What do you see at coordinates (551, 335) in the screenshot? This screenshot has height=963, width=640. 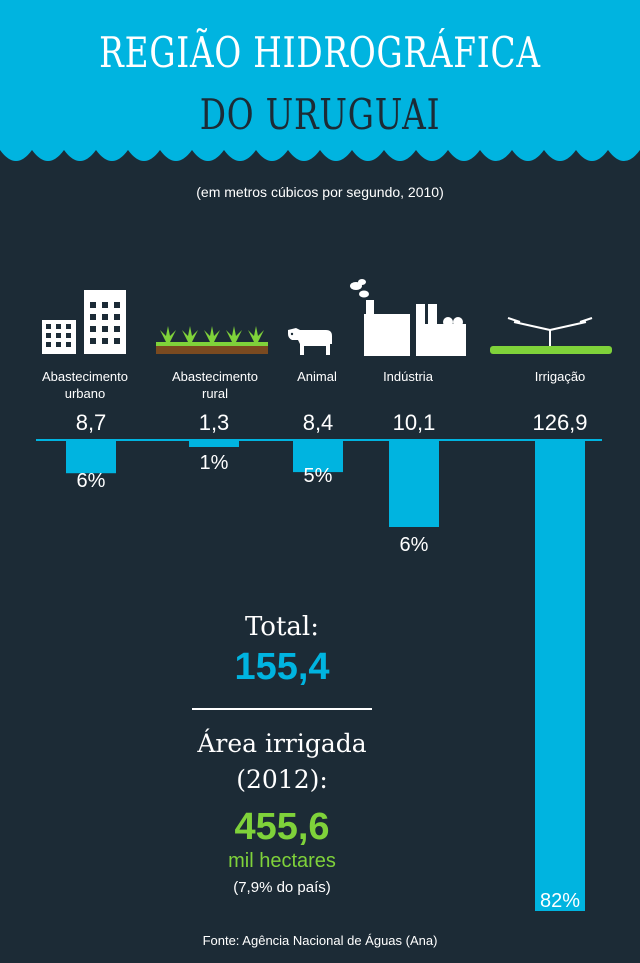 I see `irrigation-sprinkler-icon` at bounding box center [551, 335].